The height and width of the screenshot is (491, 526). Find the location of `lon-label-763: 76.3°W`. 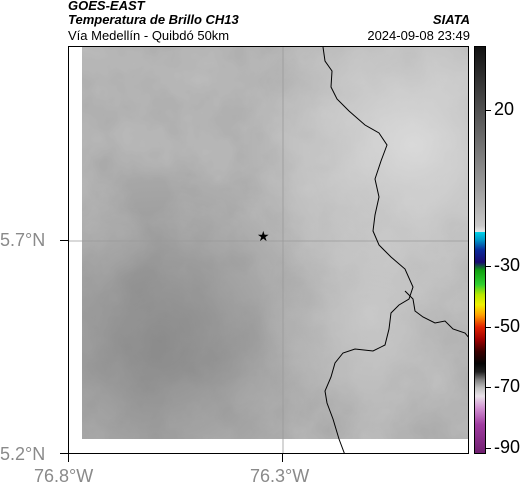

lon-label-763: 76.3°W is located at coordinates (280, 476).